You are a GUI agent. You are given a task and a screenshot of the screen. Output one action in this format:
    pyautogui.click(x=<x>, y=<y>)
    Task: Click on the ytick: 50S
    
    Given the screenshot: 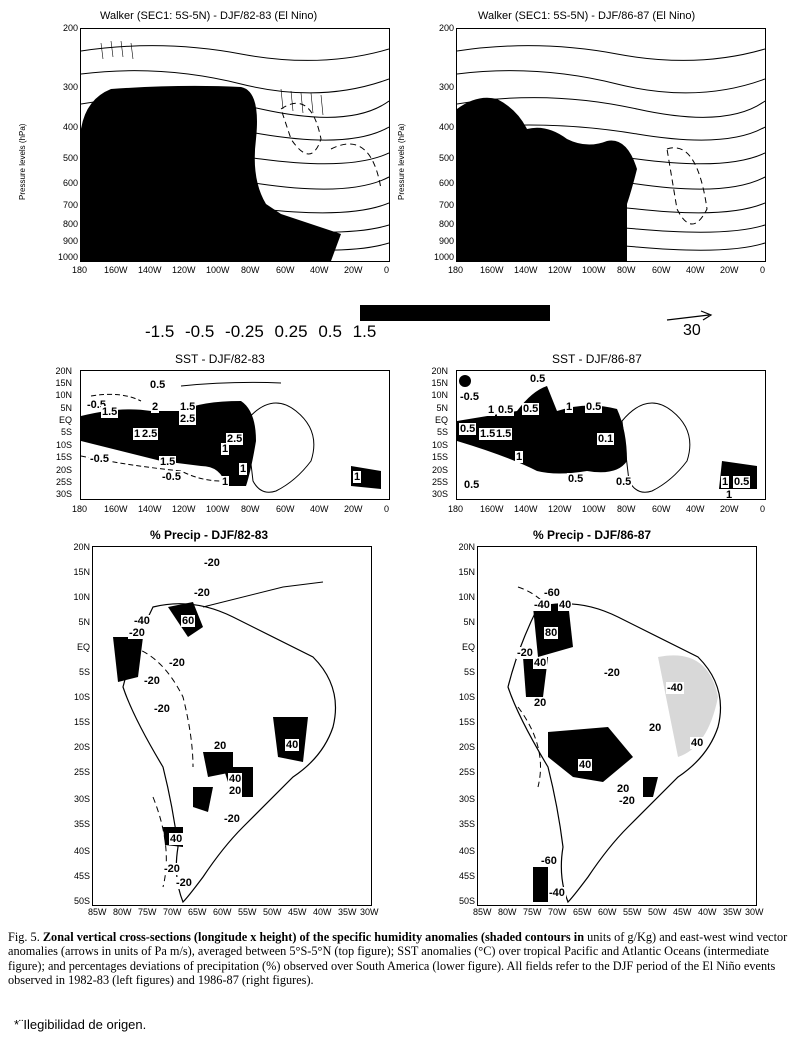 What is the action you would take?
    pyautogui.click(x=81, y=901)
    